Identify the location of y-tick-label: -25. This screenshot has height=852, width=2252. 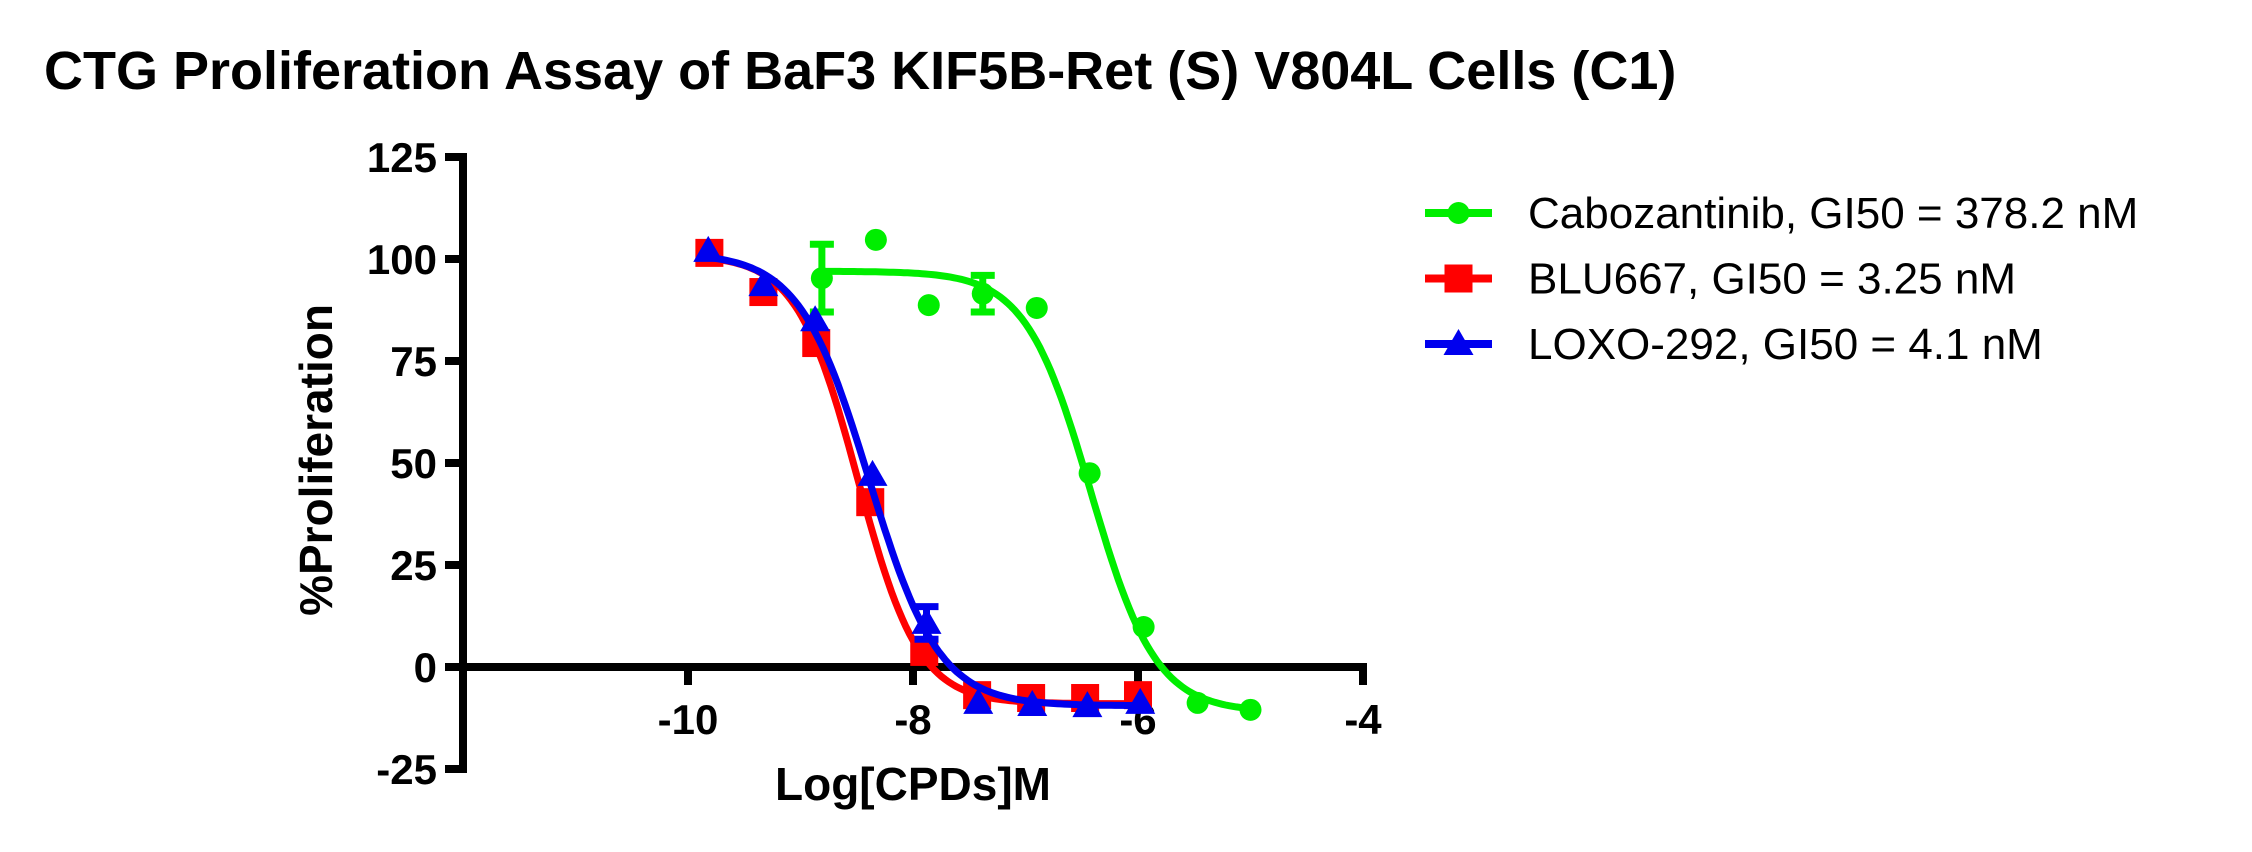
(406, 769).